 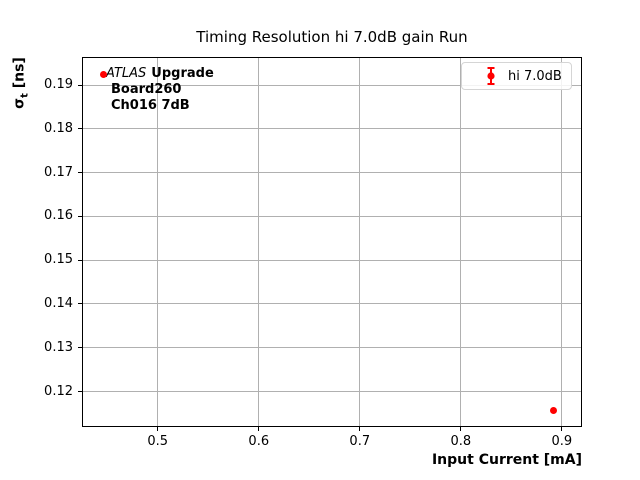 I want to click on y-tick-label: 0.18, so click(x=58, y=128).